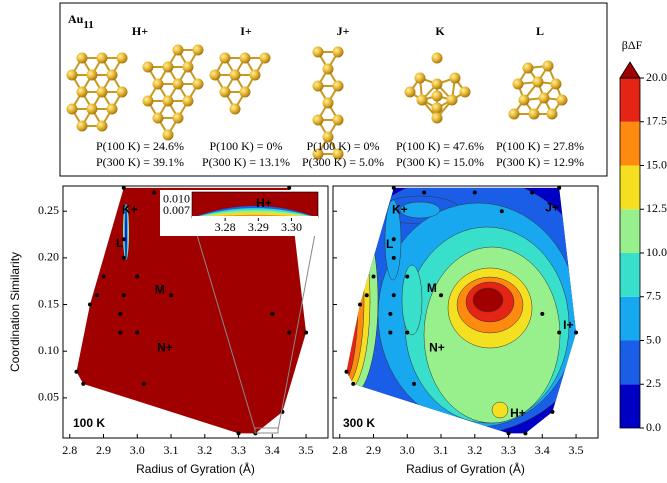 Image resolution: width=667 pixels, height=483 pixels. Describe the element at coordinates (130, 209) in the screenshot. I see `state-label: K+` at that location.